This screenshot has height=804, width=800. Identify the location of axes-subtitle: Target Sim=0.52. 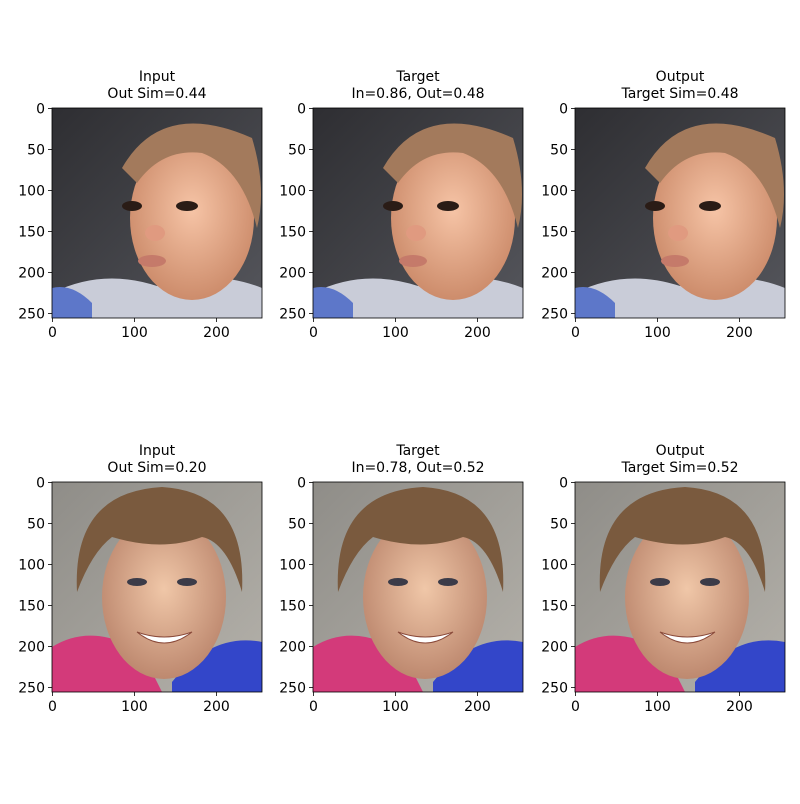
(679, 468).